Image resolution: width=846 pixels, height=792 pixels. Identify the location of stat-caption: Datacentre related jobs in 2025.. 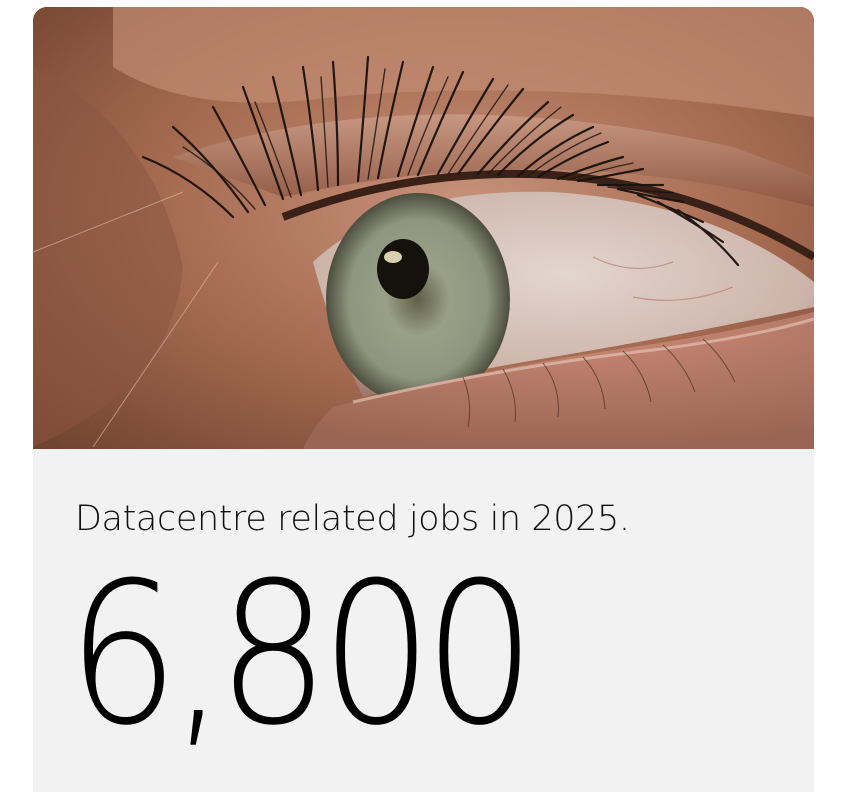
(352, 519).